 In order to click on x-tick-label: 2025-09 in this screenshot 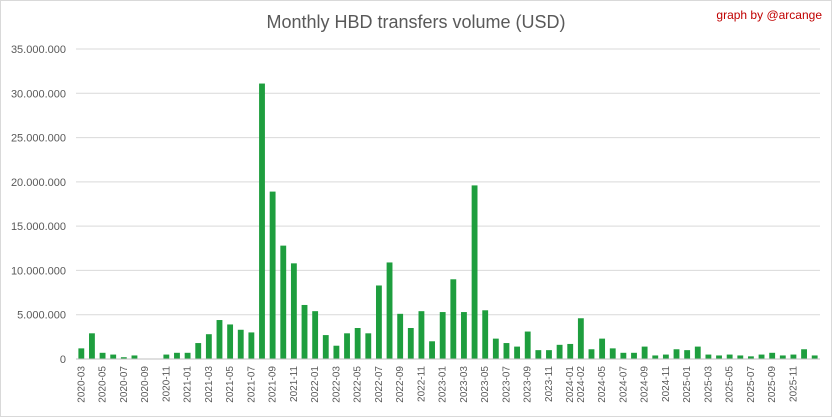, I will do `click(772, 384)`.